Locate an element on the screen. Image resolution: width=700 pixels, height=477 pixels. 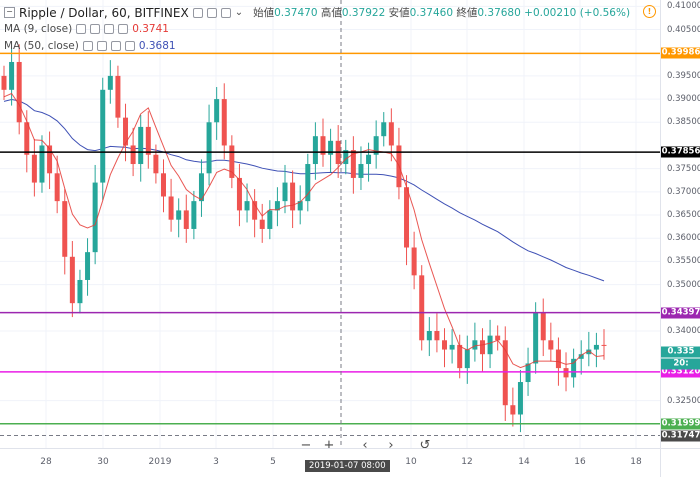
price-tick-label: 0.35000 is located at coordinates (683, 284).